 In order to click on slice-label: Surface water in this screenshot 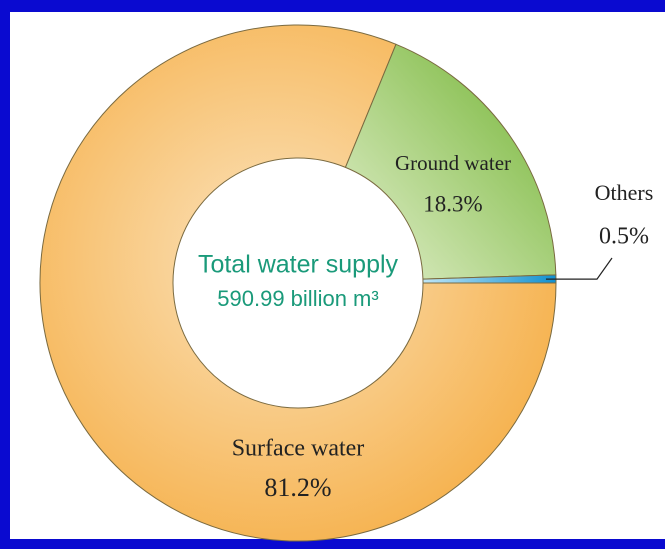, I will do `click(298, 449)`.